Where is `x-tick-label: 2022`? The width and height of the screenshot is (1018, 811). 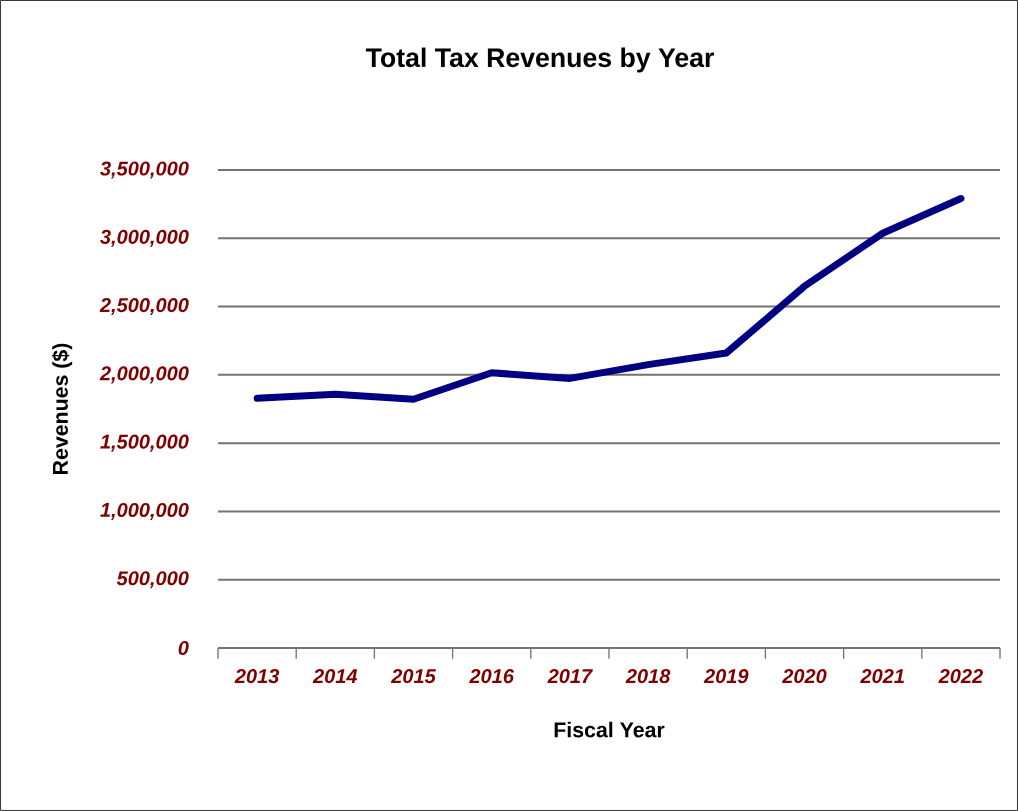
x-tick-label: 2022 is located at coordinates (960, 676).